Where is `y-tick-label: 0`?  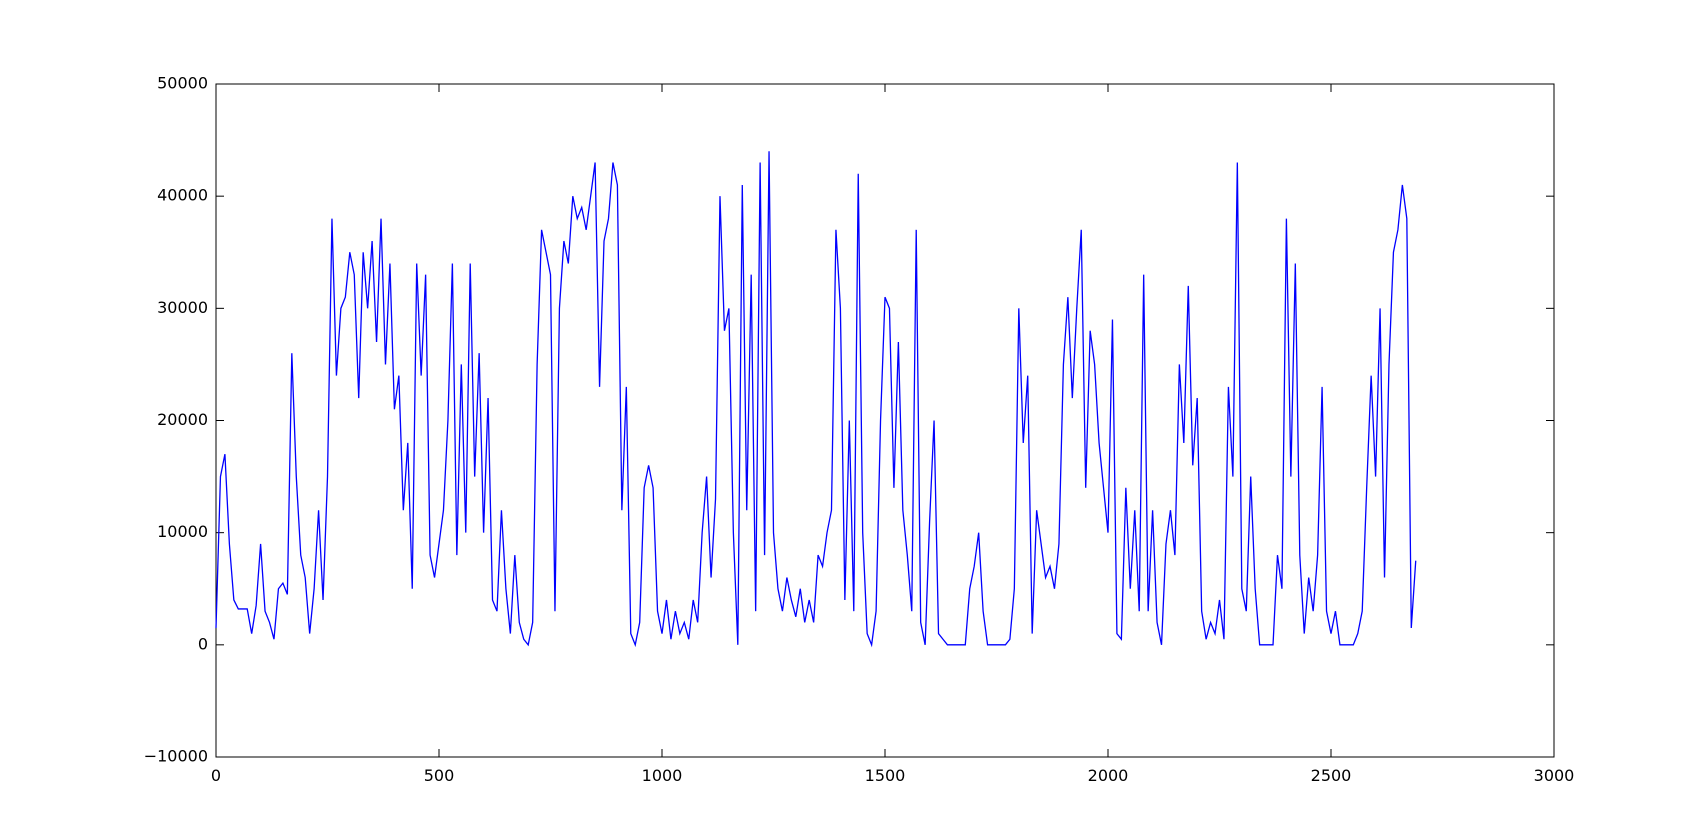
y-tick-label: 0 is located at coordinates (203, 643).